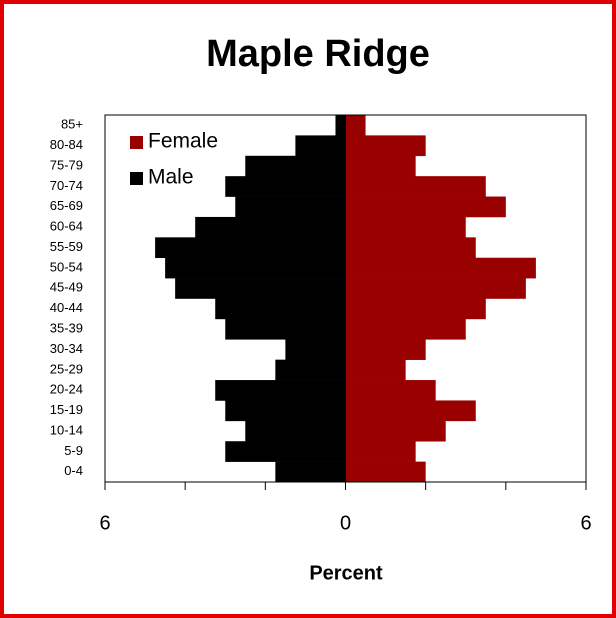 Image resolution: width=616 pixels, height=618 pixels. Describe the element at coordinates (66, 328) in the screenshot. I see `y-tick-label: 35-39` at that location.